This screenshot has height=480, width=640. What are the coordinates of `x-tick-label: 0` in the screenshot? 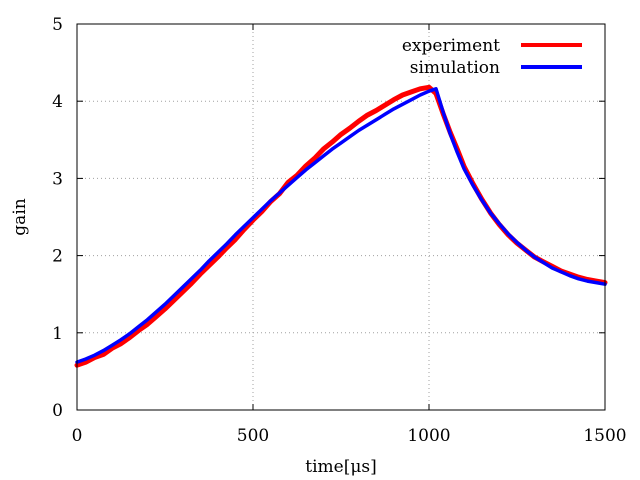 It's located at (77, 436).